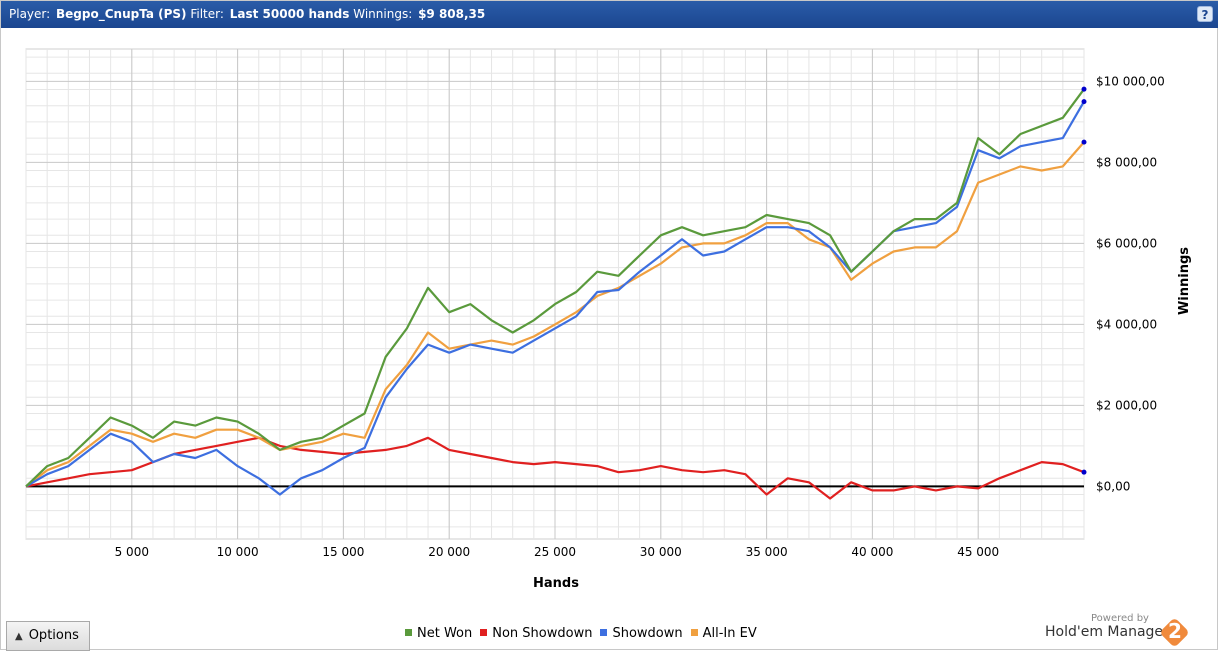  What do you see at coordinates (661, 552) in the screenshot?
I see `x-tick-label: 30 000` at bounding box center [661, 552].